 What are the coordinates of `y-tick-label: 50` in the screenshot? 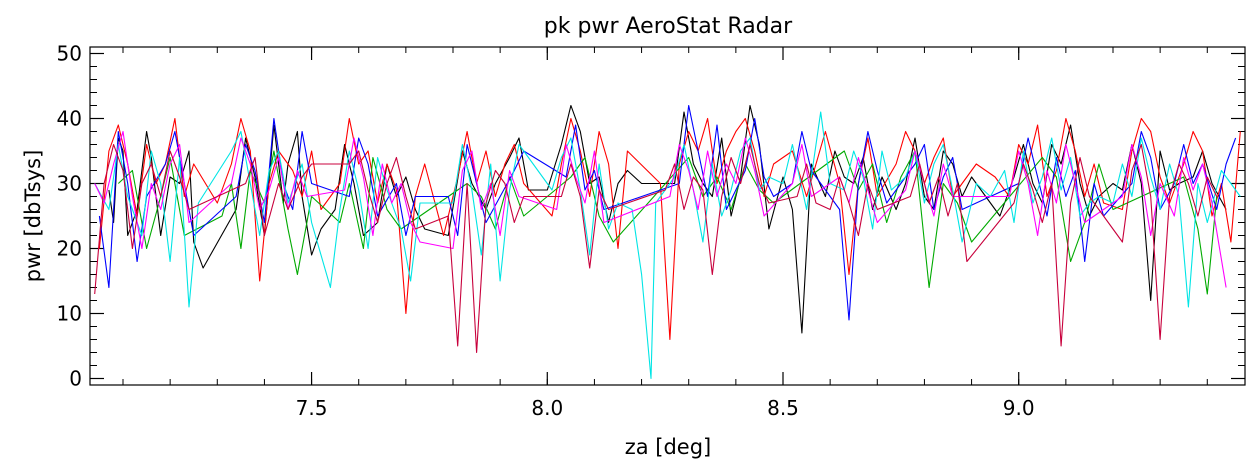 It's located at (69, 54).